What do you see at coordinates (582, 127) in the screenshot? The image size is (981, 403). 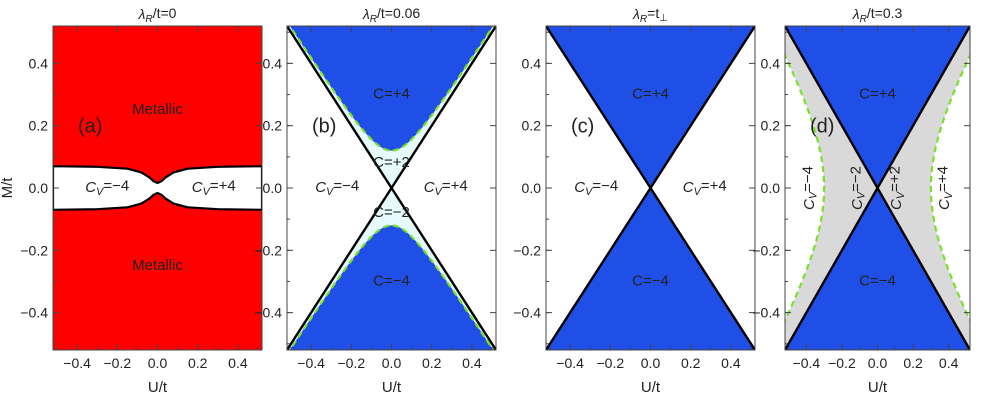 I see `panel-letter: (c)` at bounding box center [582, 127].